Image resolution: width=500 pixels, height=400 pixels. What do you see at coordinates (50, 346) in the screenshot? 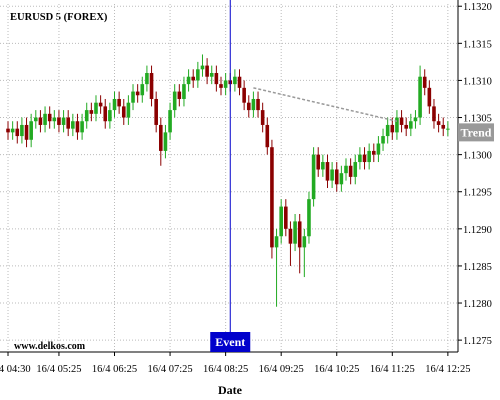
I see `watermark: www.delkos.com` at bounding box center [50, 346].